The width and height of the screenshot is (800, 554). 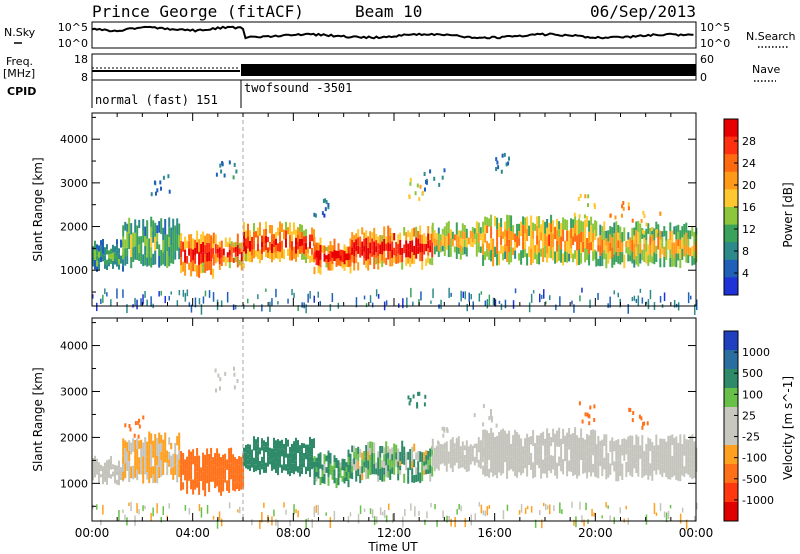 I want to click on power-colorbar-label: Power [dB], so click(x=788, y=214).